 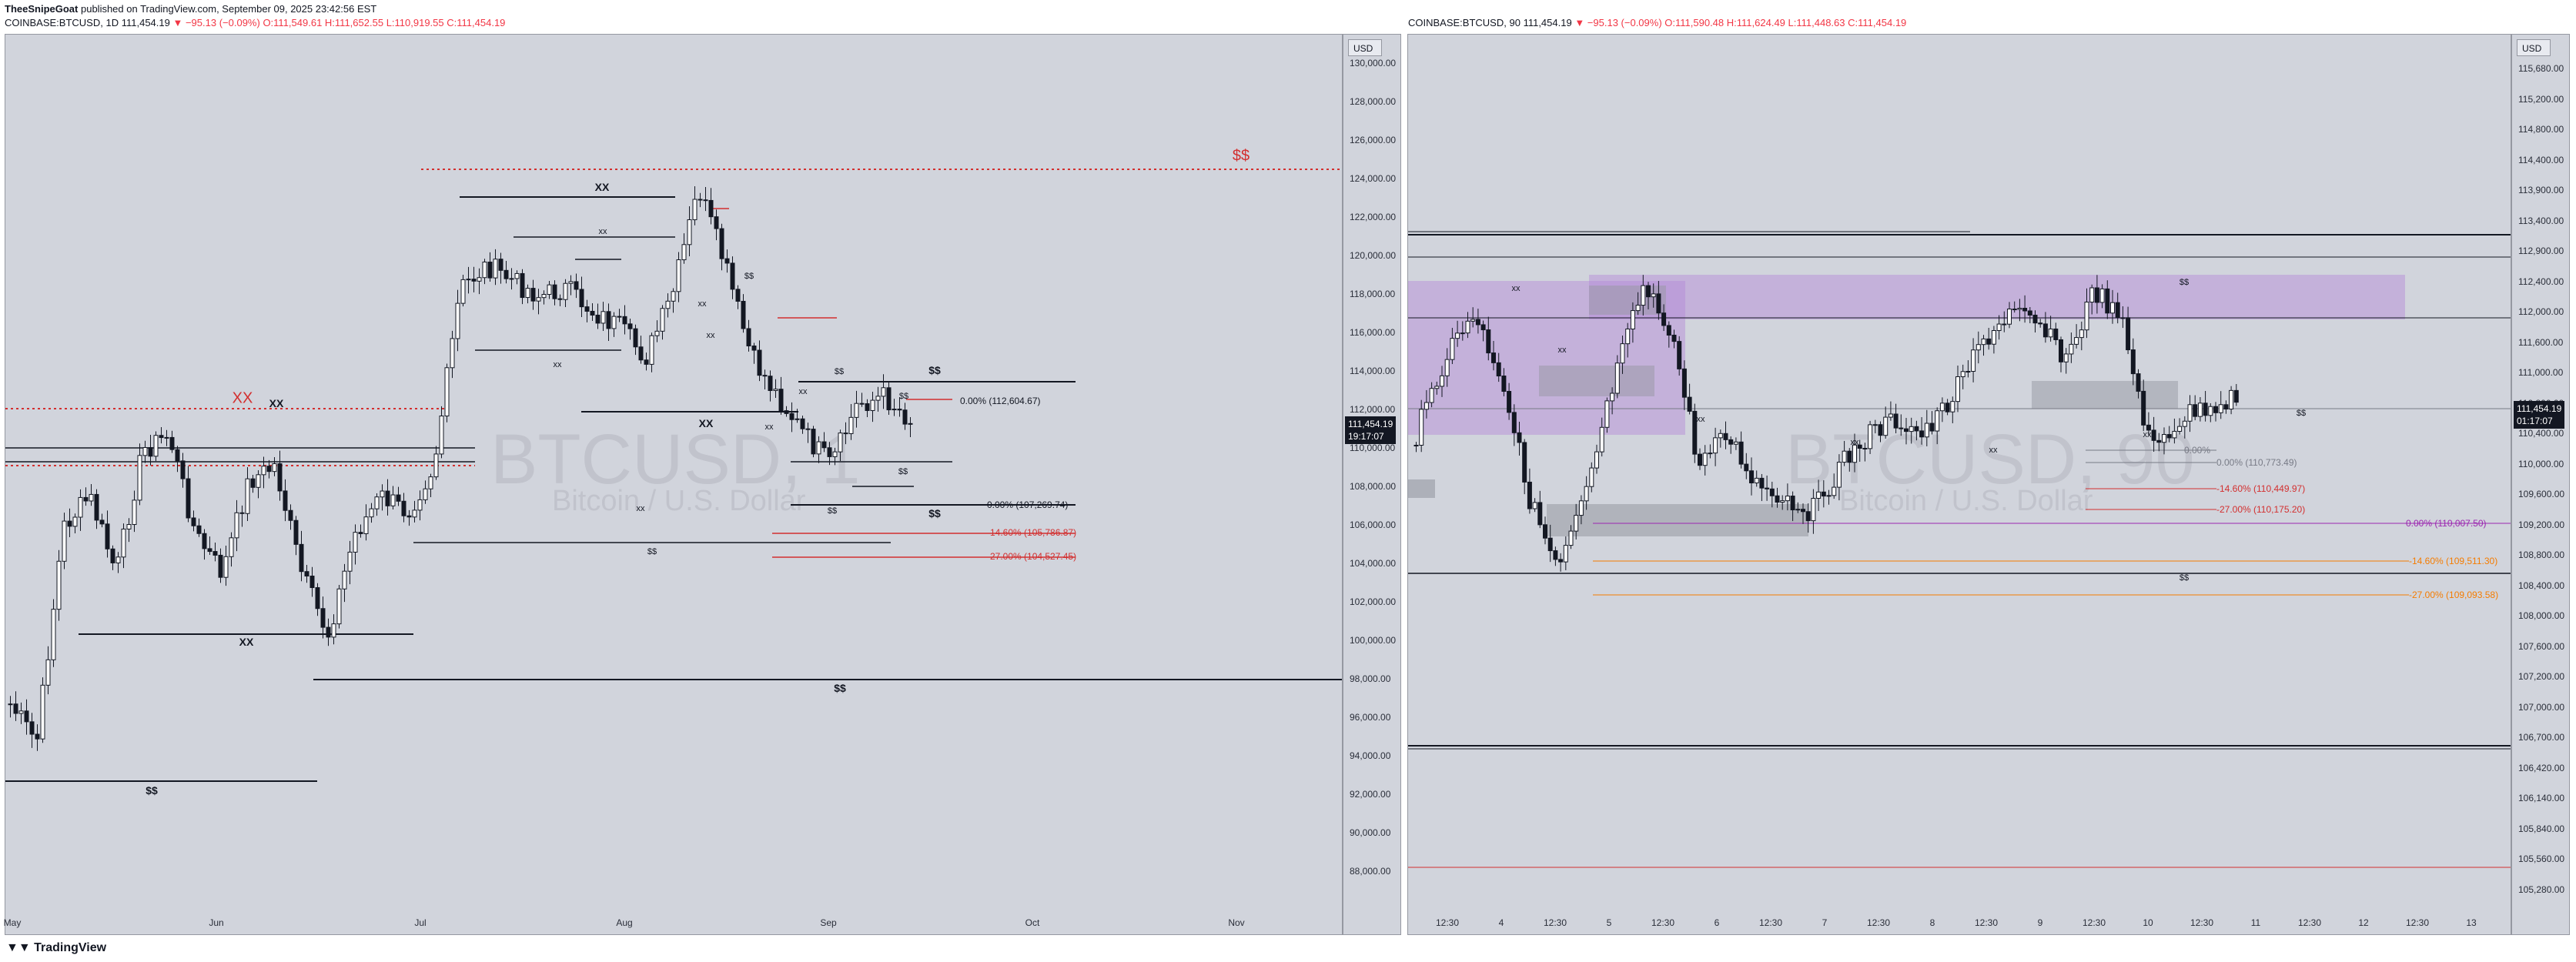 I want to click on right-y-tick: 106,420.00, so click(x=2542, y=767).